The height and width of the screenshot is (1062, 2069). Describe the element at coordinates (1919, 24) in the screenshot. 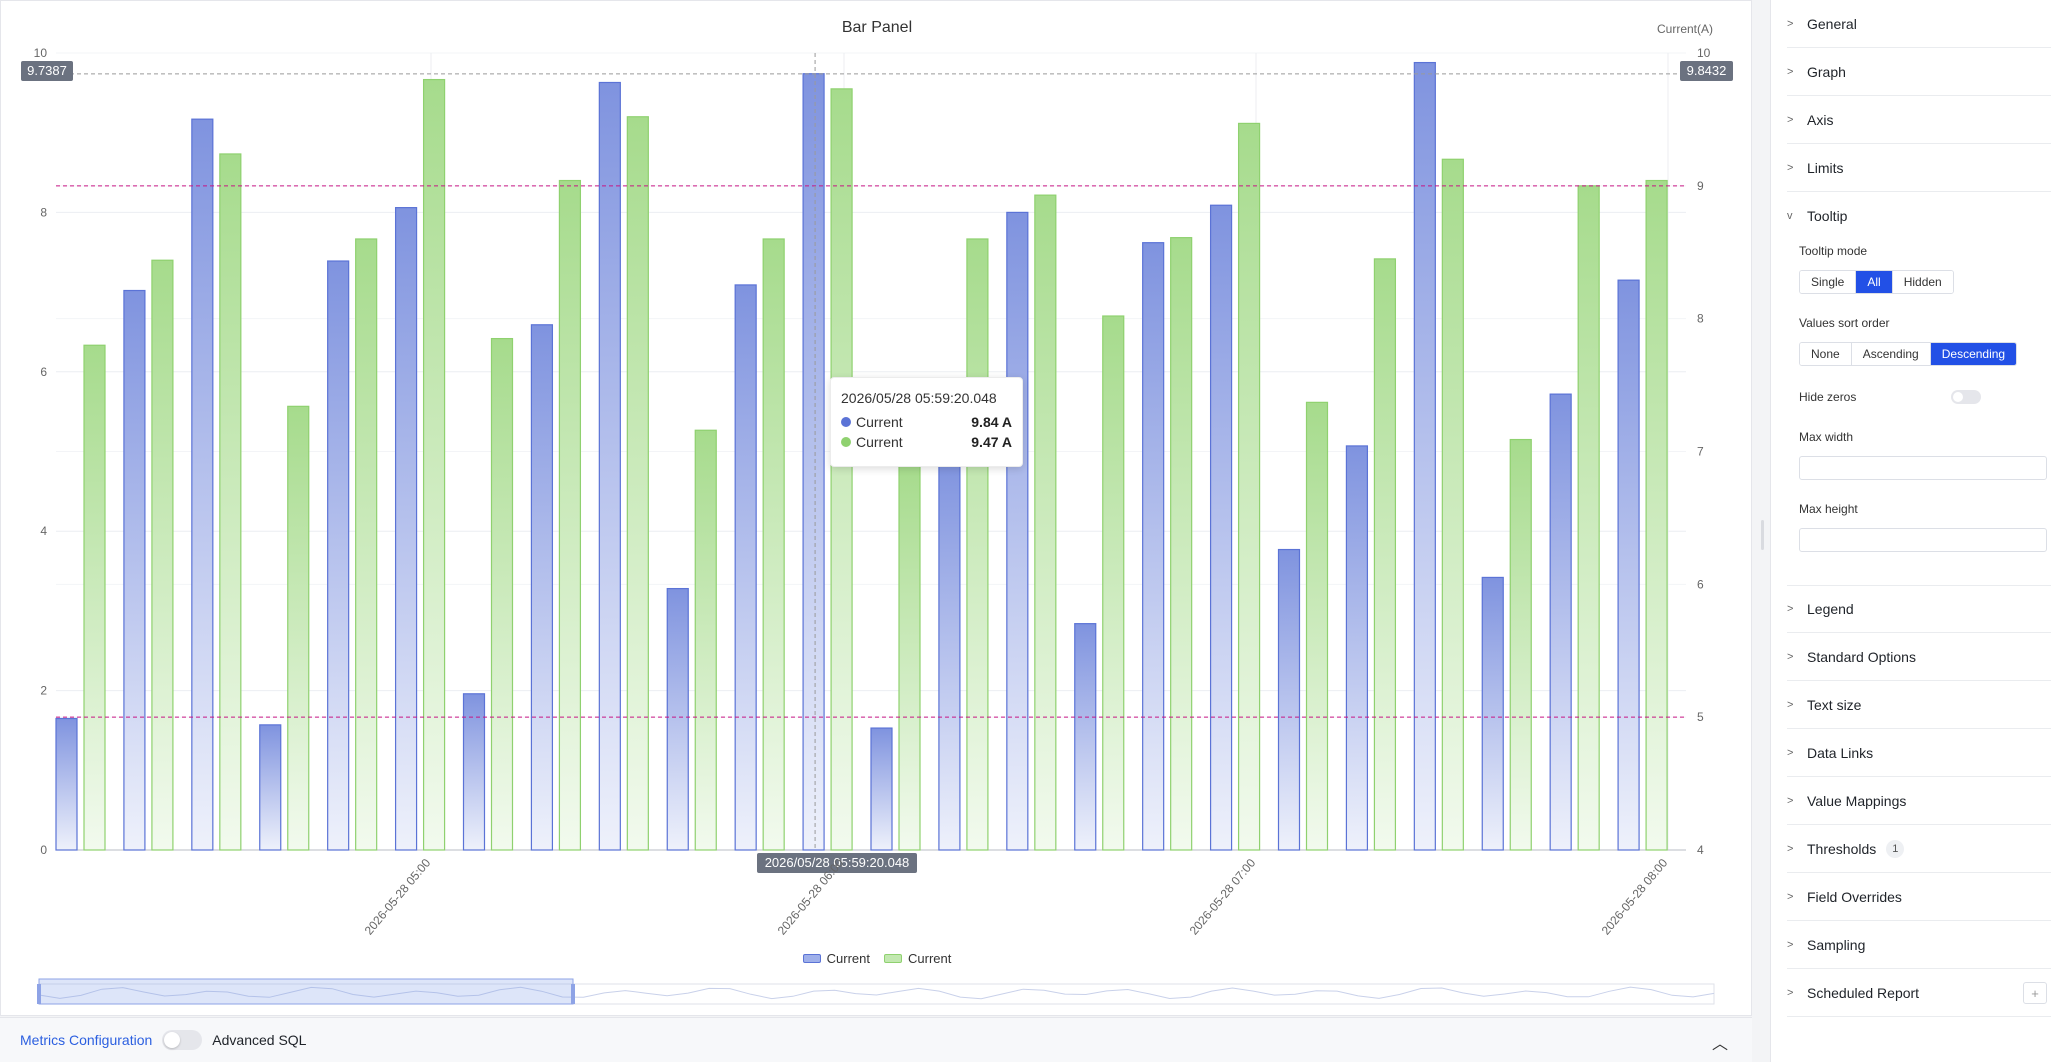

I see `section-general: > General` at that location.